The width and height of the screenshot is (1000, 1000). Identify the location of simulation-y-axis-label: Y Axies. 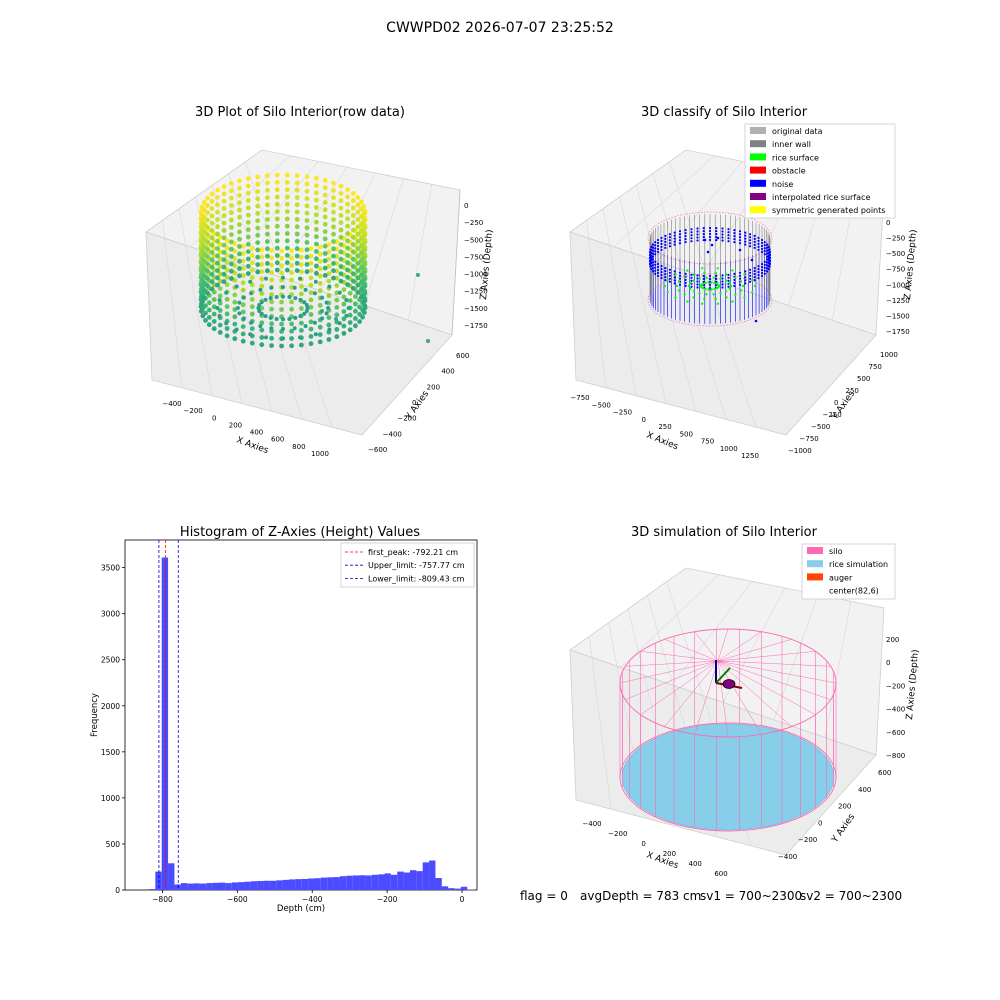
(844, 828).